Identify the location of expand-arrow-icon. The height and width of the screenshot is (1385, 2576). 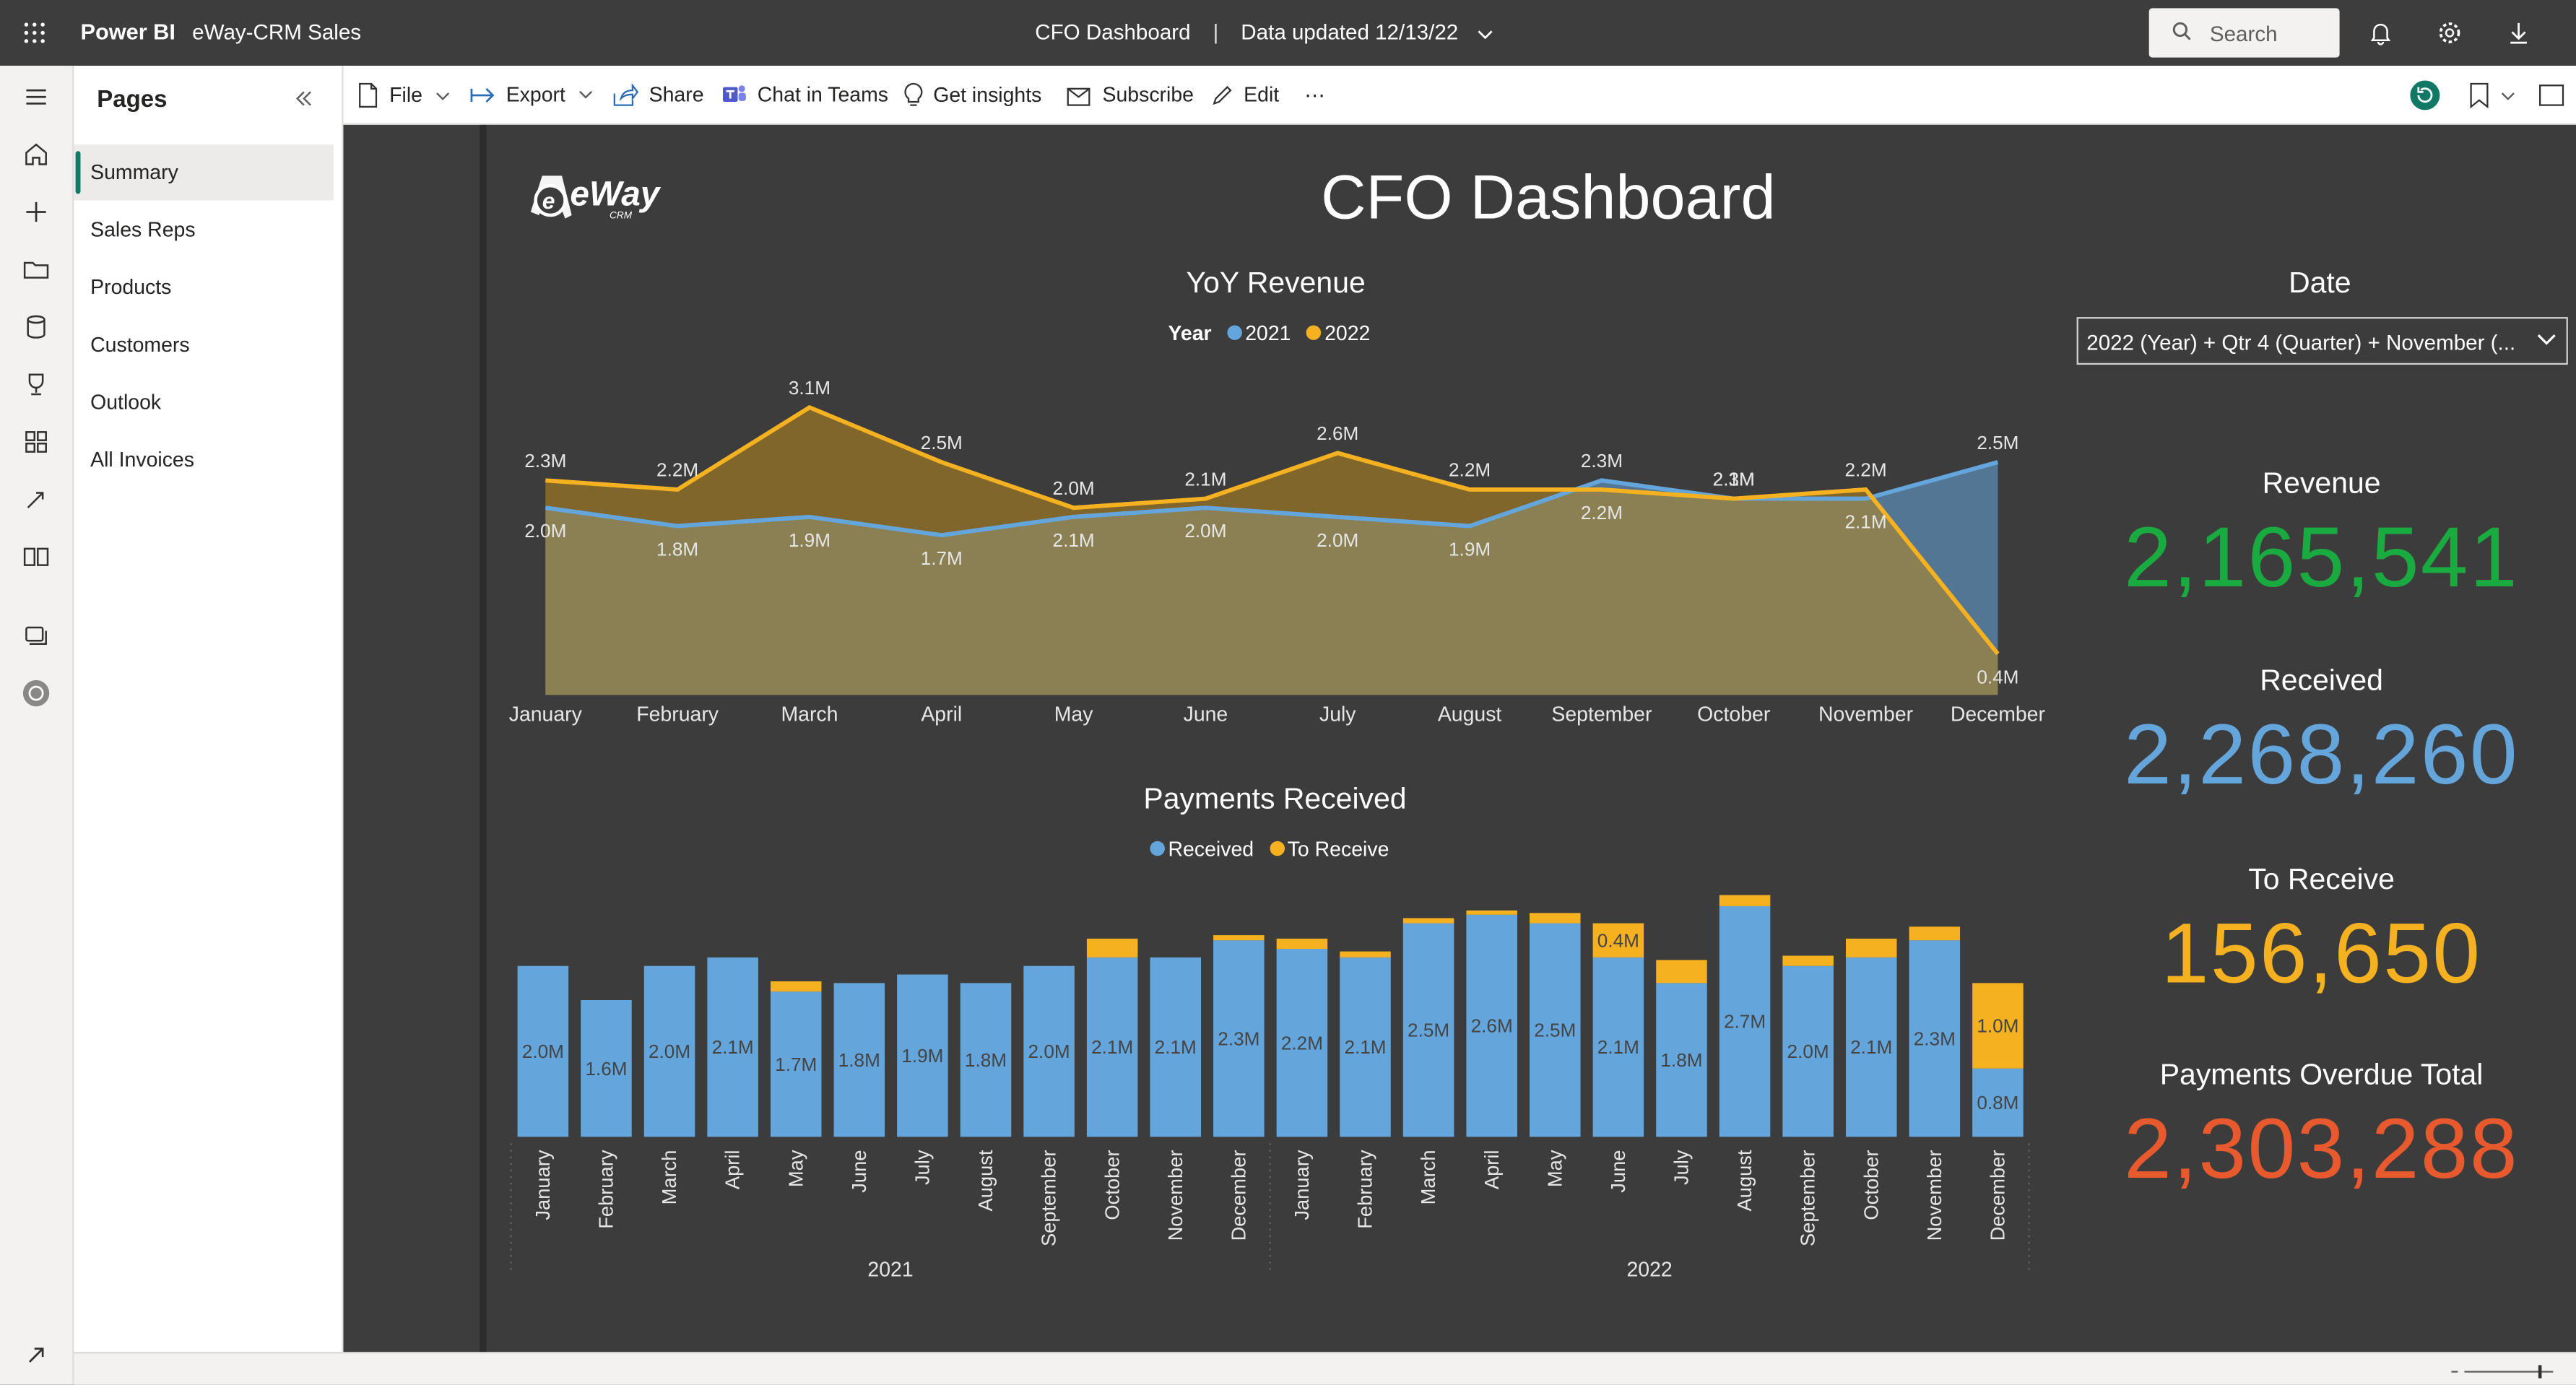
(36, 1355).